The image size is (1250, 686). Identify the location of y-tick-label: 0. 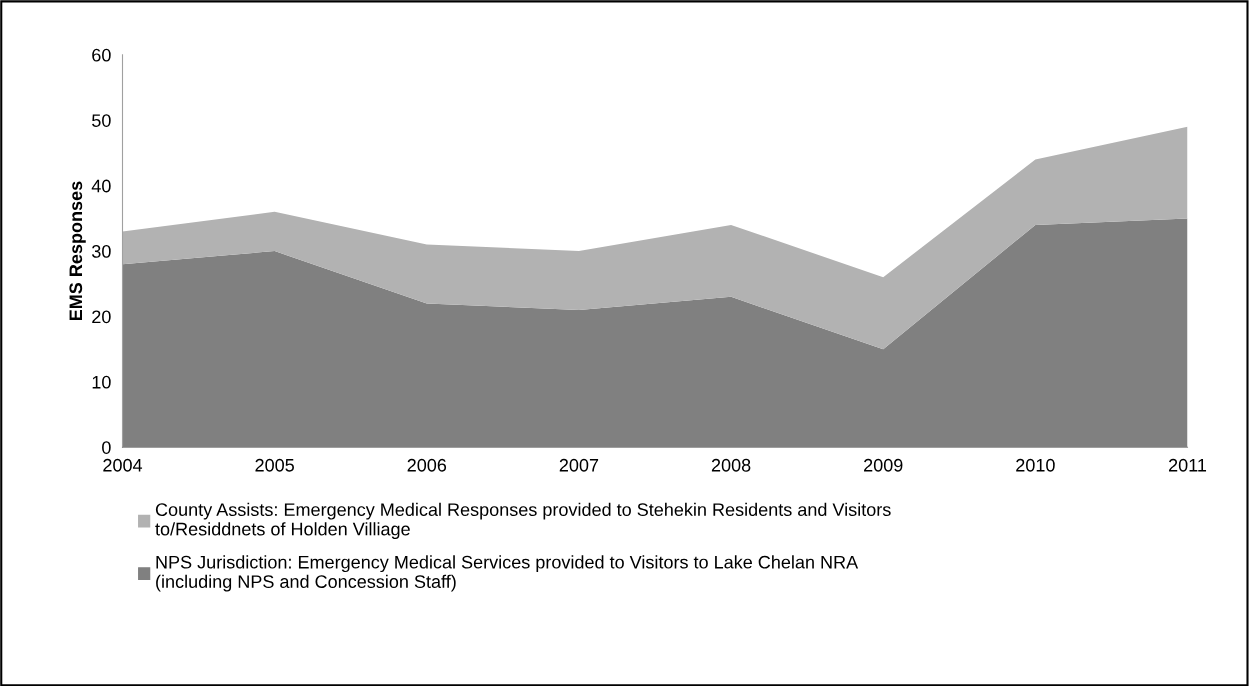
(106, 447).